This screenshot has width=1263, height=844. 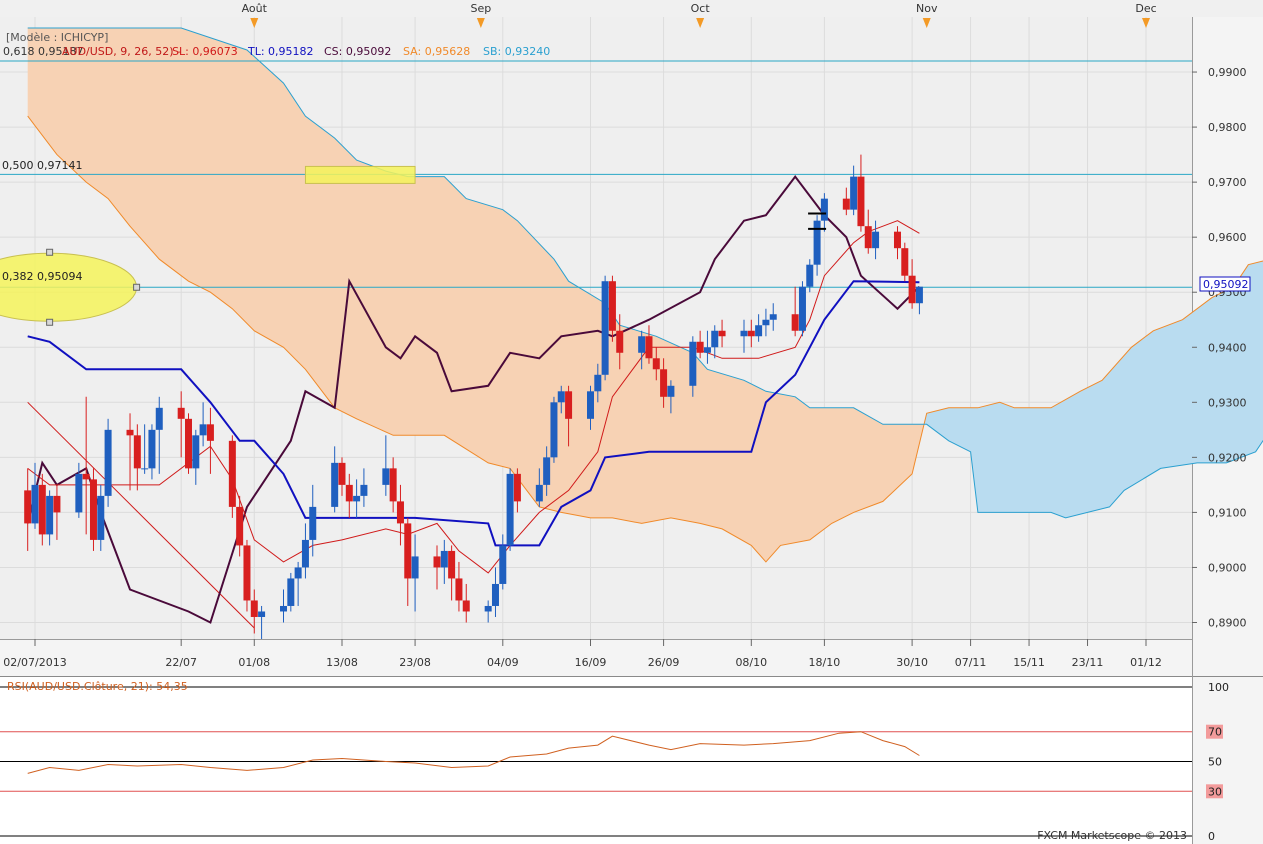 I want to click on price-tick-label: 0,9900, so click(x=1227, y=72).